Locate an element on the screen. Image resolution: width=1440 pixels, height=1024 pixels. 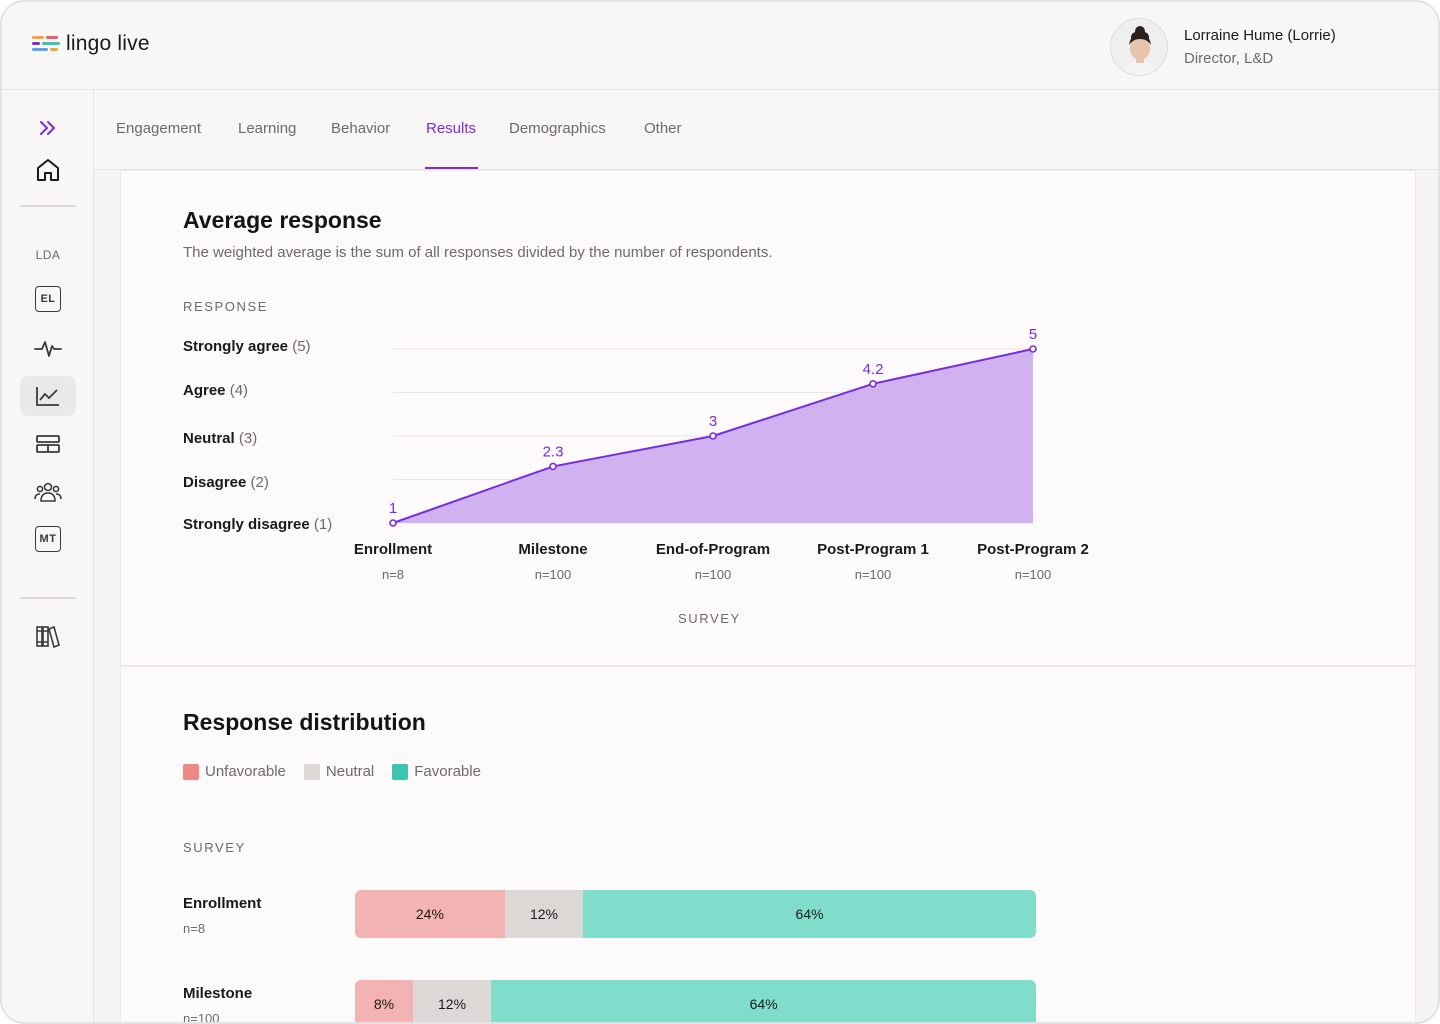
line-chart-icon is located at coordinates (48, 396).